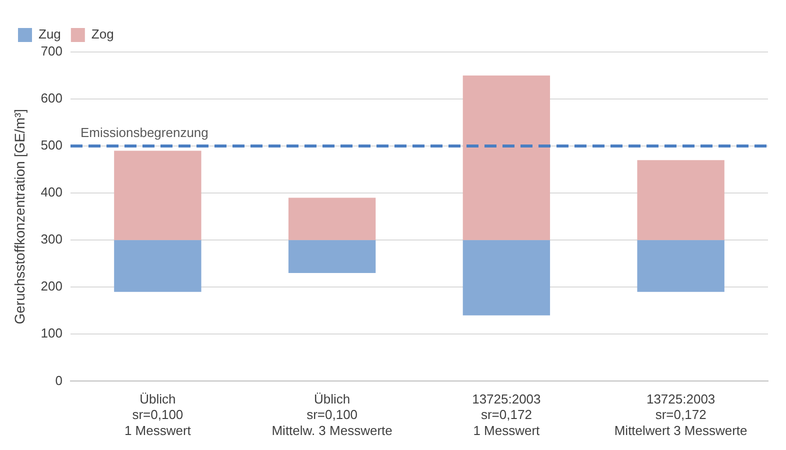  I want to click on y-tick-label: 700, so click(51, 51).